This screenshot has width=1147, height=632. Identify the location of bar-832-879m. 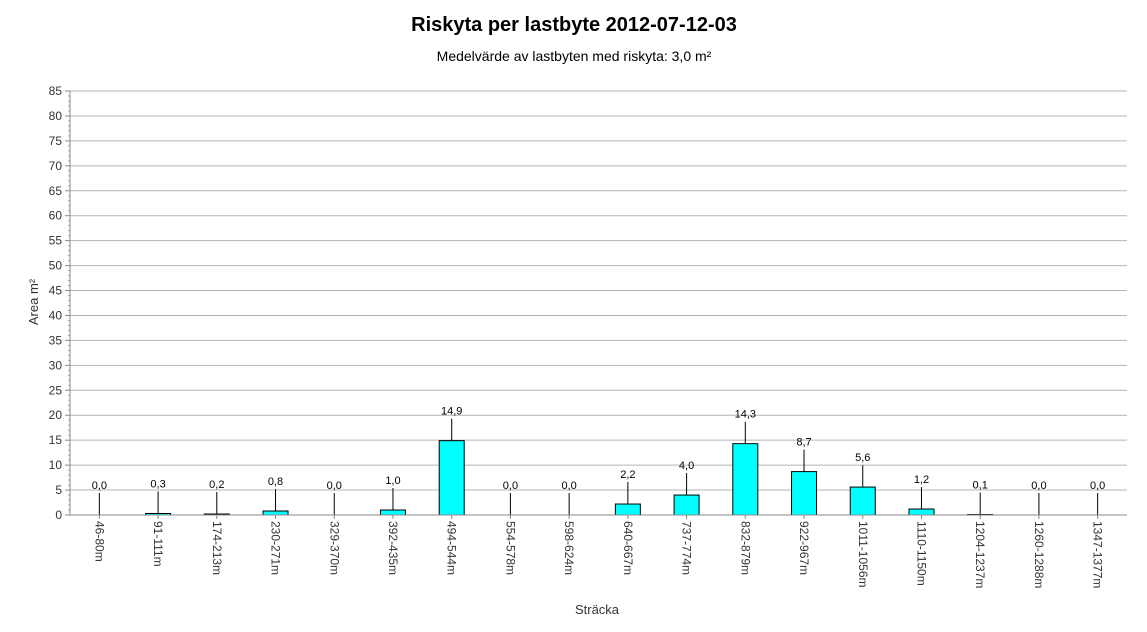
(745, 479).